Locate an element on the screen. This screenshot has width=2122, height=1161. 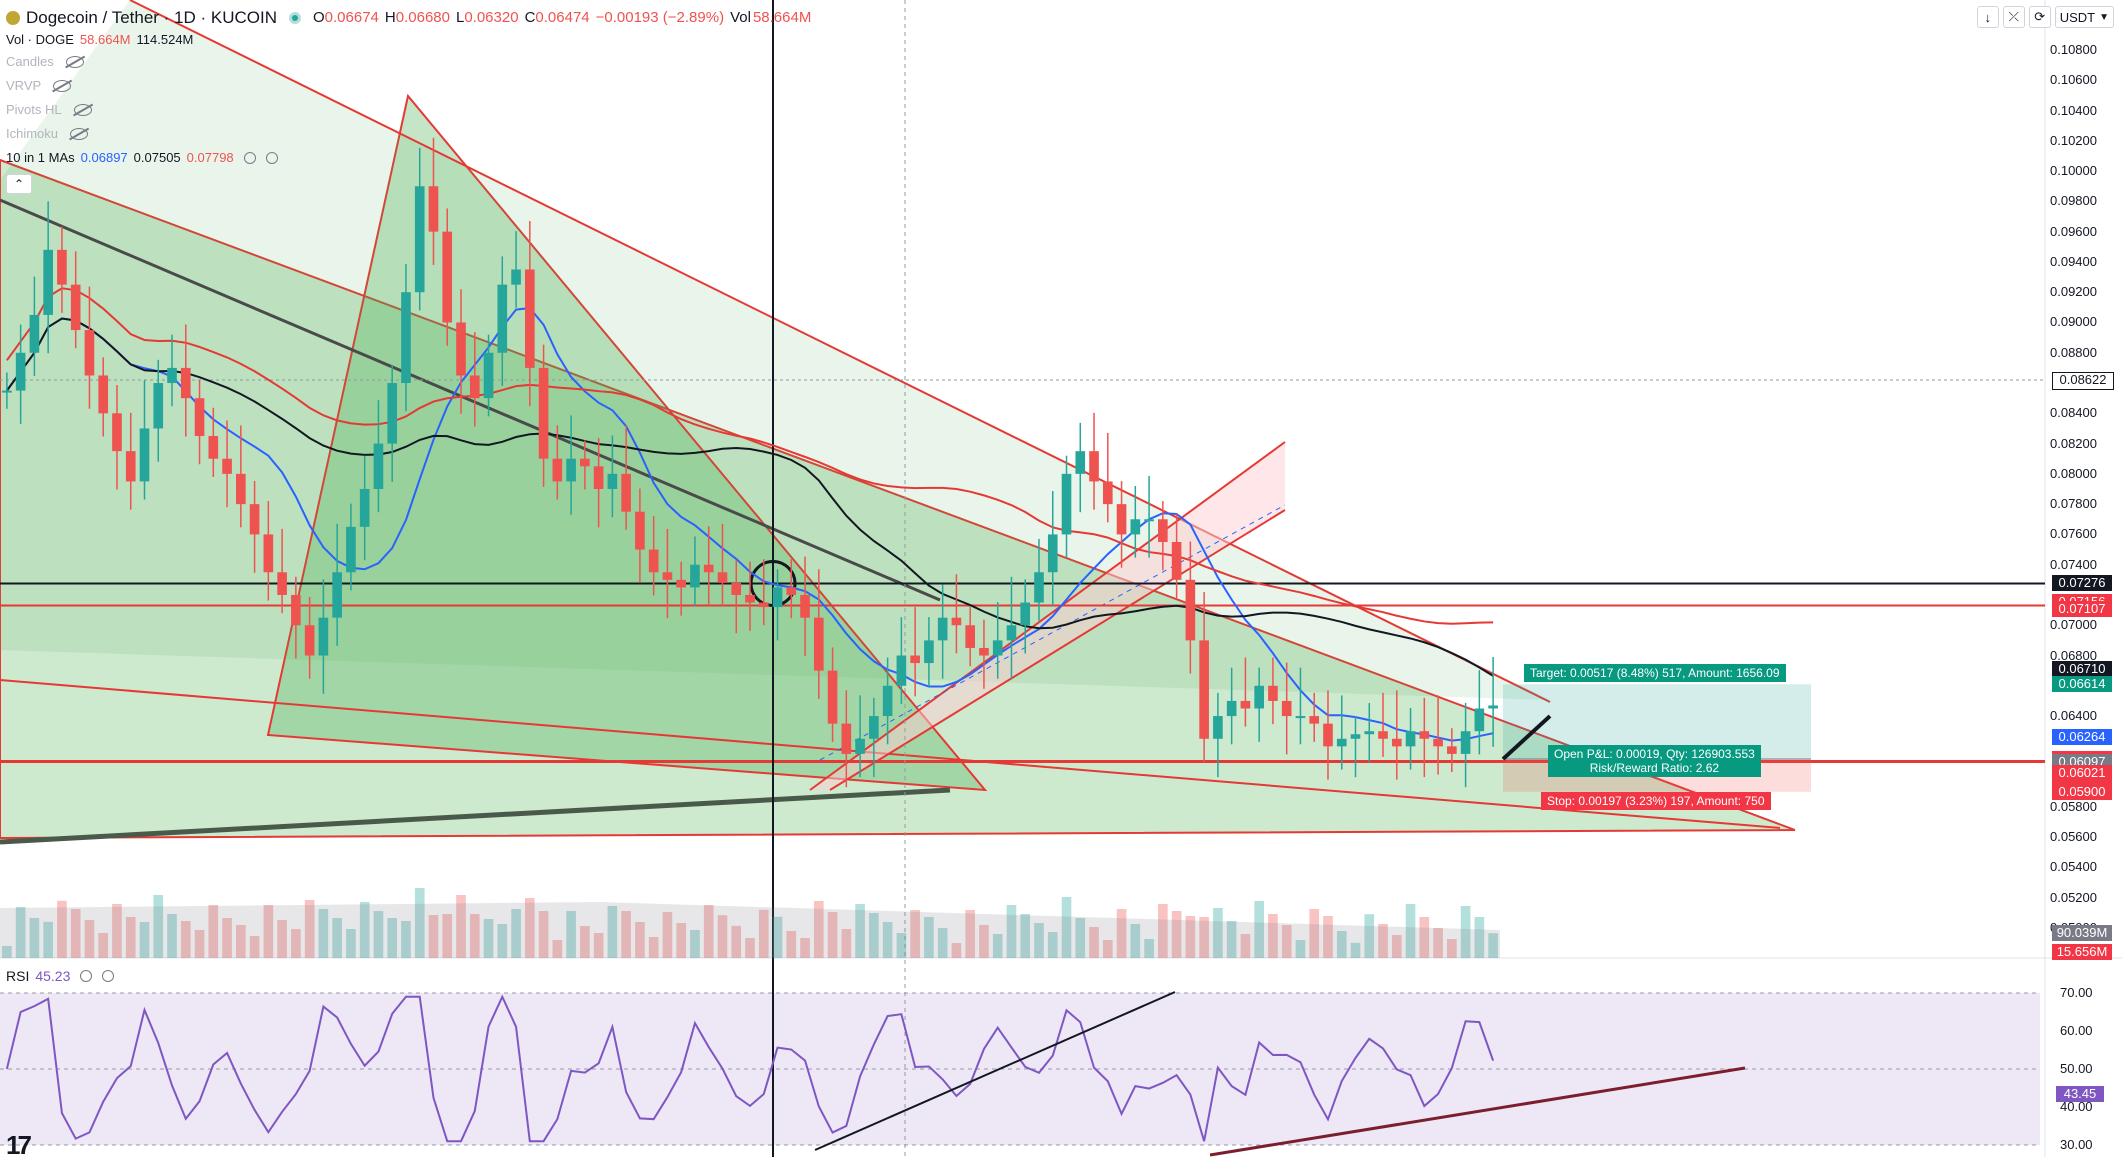
collapse-icon: ⤫ is located at coordinates (2013, 16).